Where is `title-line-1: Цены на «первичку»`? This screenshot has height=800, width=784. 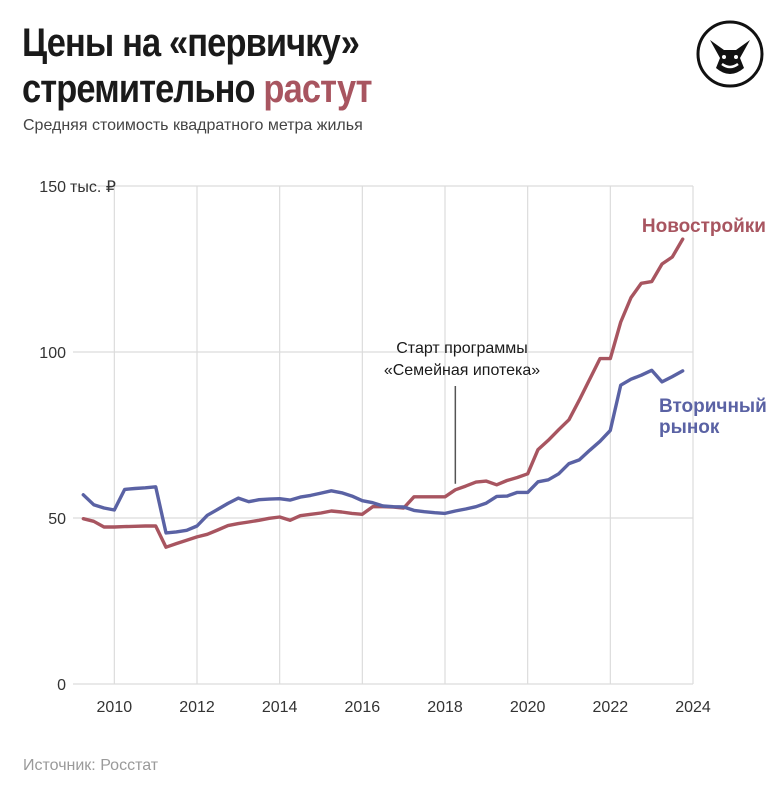 title-line-1: Цены на «первичку» is located at coordinates (191, 43).